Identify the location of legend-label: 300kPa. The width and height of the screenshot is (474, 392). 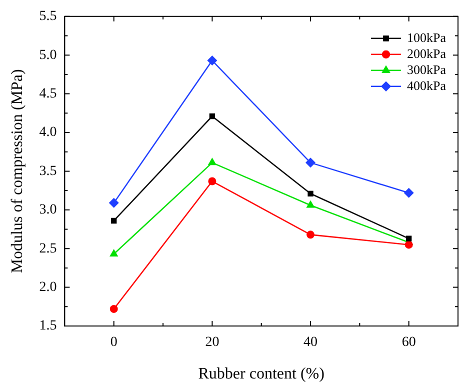
(426, 69).